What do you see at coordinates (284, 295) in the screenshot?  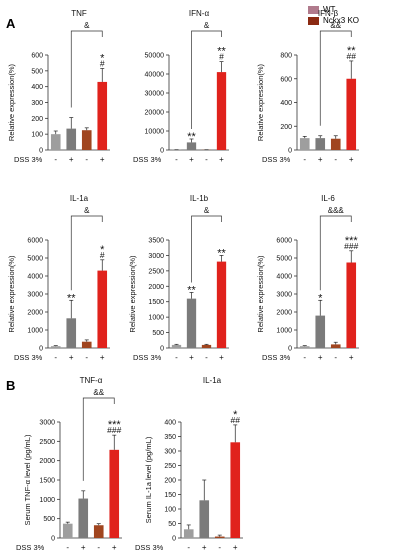 I see `chart6-y-tick-label: 3000` at bounding box center [284, 295].